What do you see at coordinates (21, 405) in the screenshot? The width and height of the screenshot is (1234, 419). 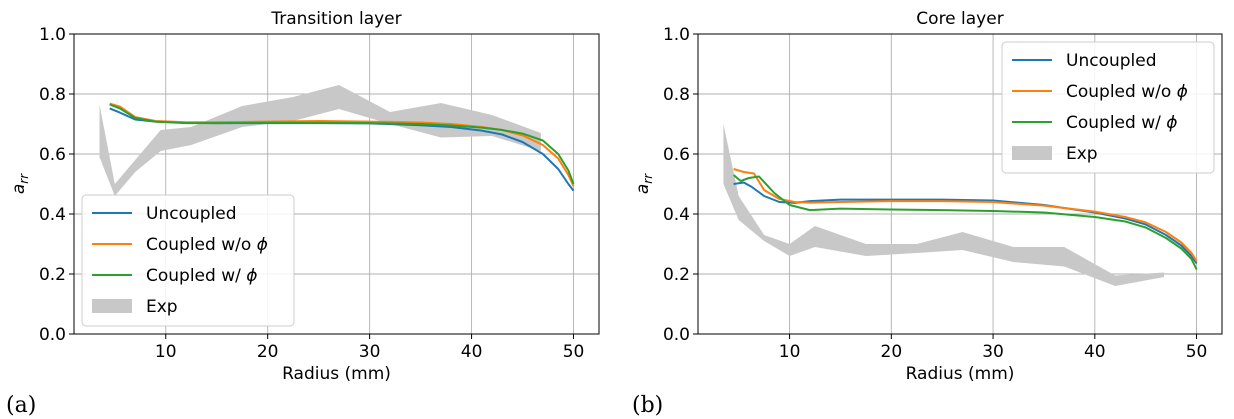 I see `panel-tag: (a)` at bounding box center [21, 405].